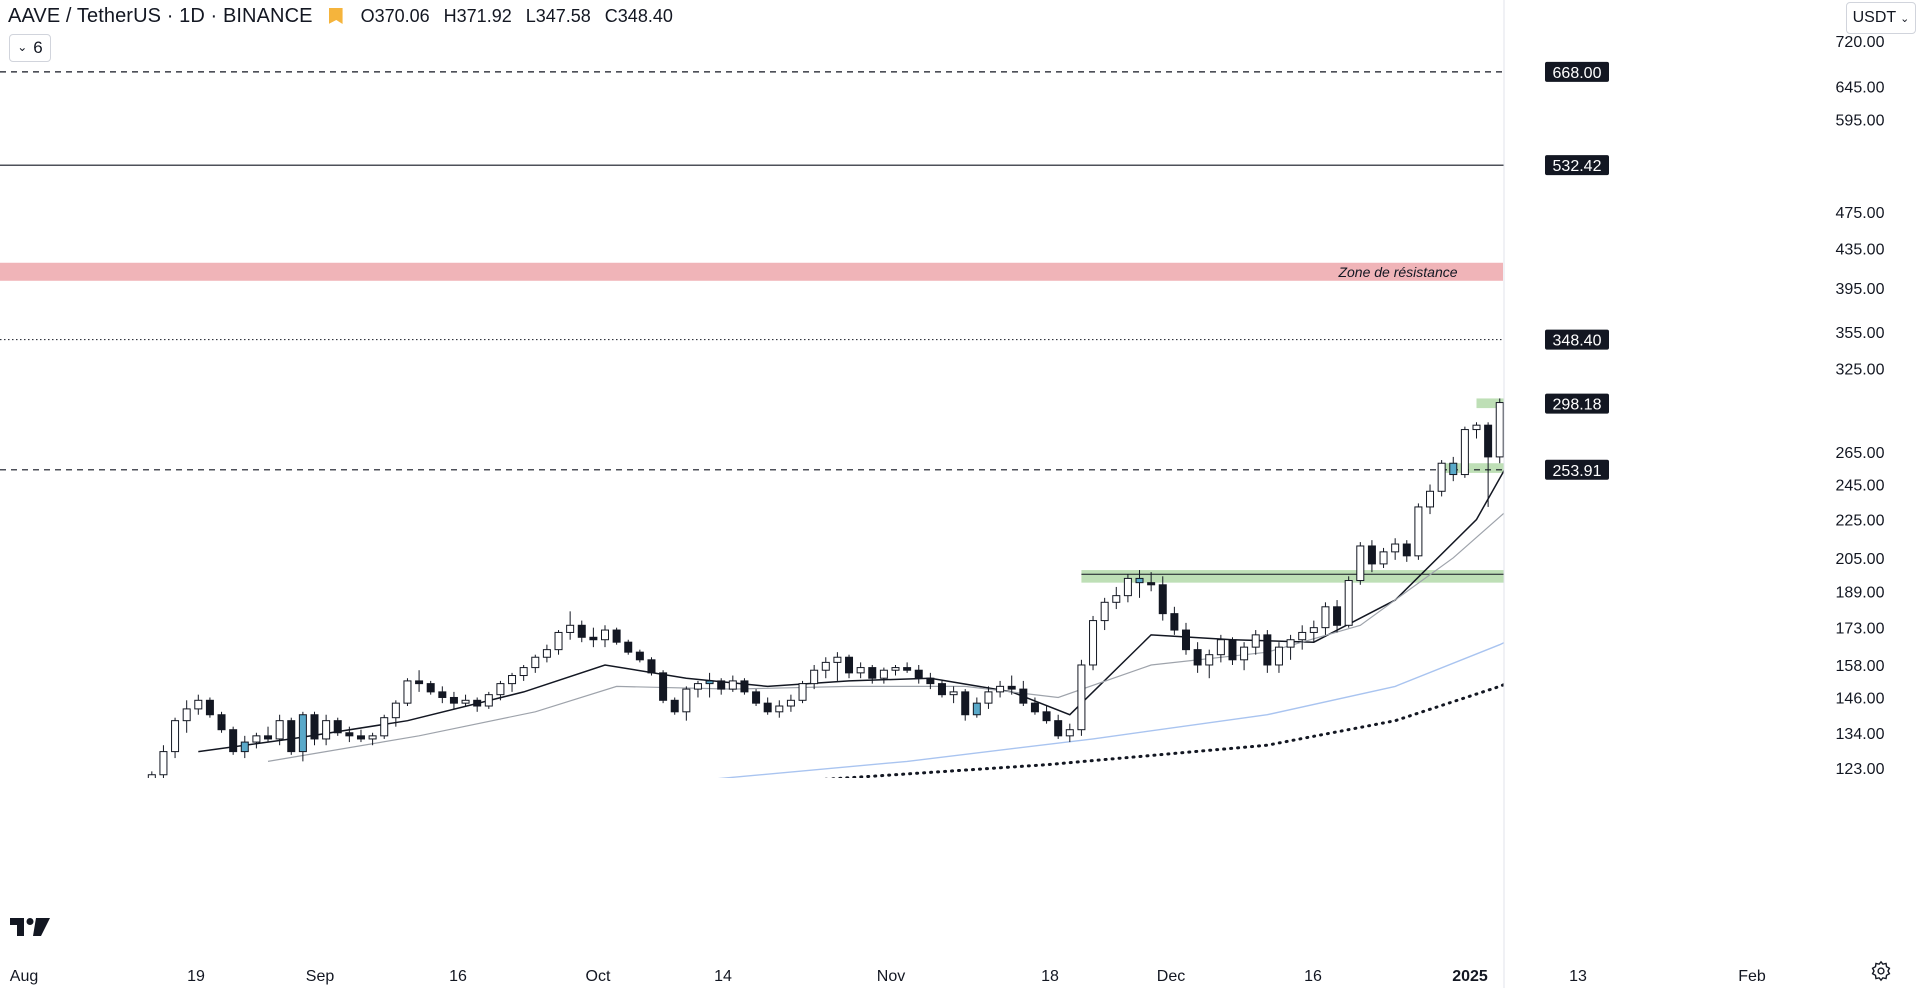 The image size is (1920, 988). I want to click on price-label: 348.40, so click(1577, 341).